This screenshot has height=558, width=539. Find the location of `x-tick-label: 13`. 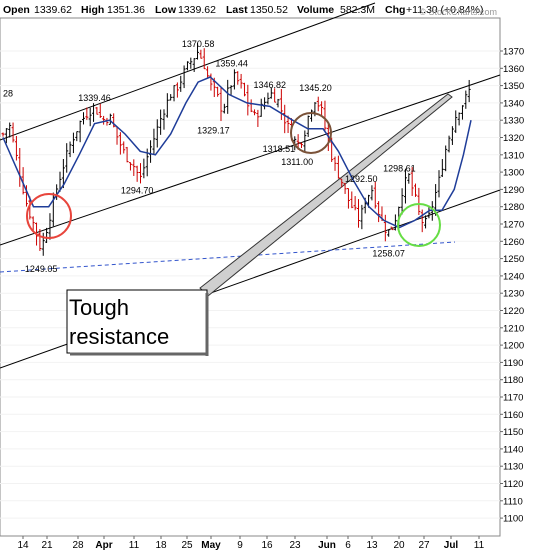

x-tick-label: 13 is located at coordinates (372, 545).